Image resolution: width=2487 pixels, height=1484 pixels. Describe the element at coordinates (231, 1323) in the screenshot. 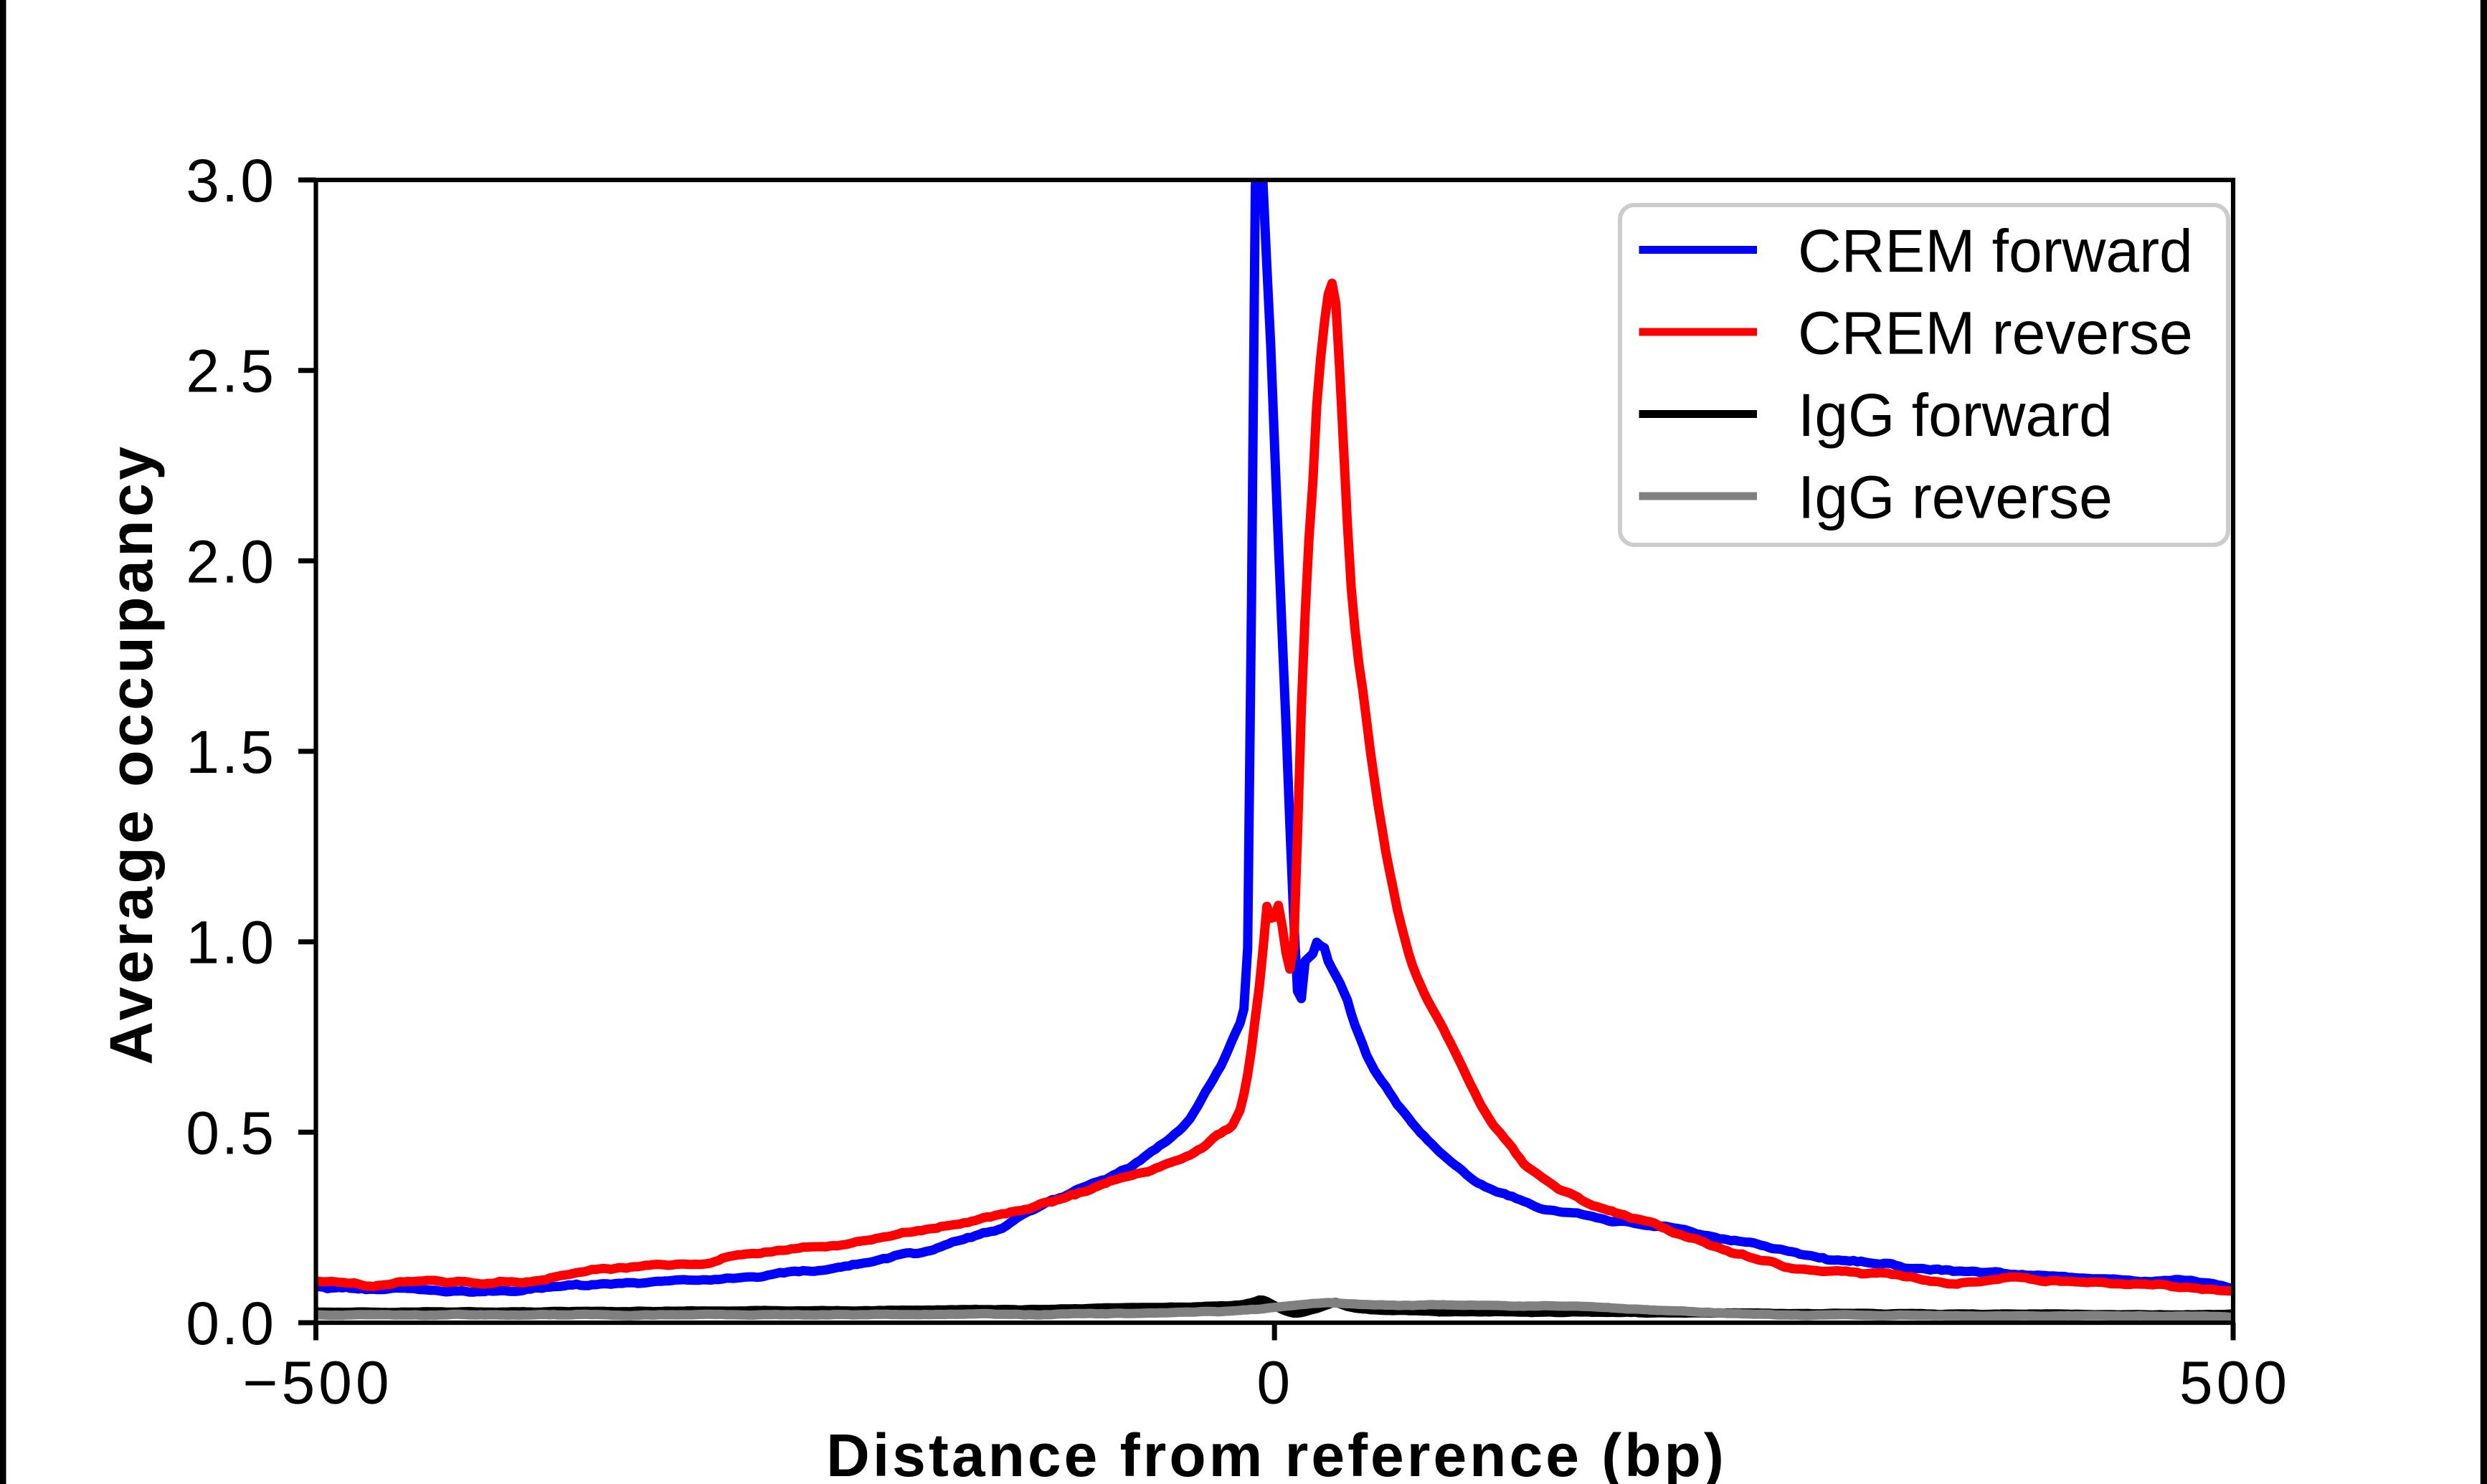

I see `svg-text: 0.0` at that location.